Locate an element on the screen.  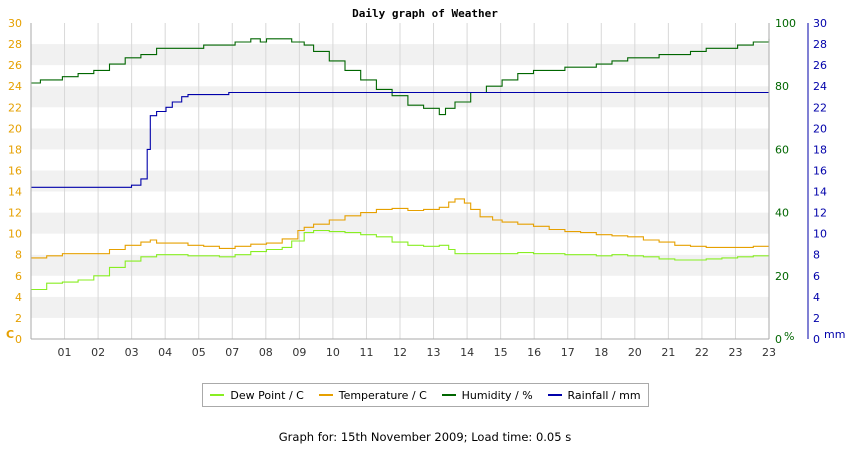
legend-item-humidity: Humidity / % is located at coordinates (487, 395).